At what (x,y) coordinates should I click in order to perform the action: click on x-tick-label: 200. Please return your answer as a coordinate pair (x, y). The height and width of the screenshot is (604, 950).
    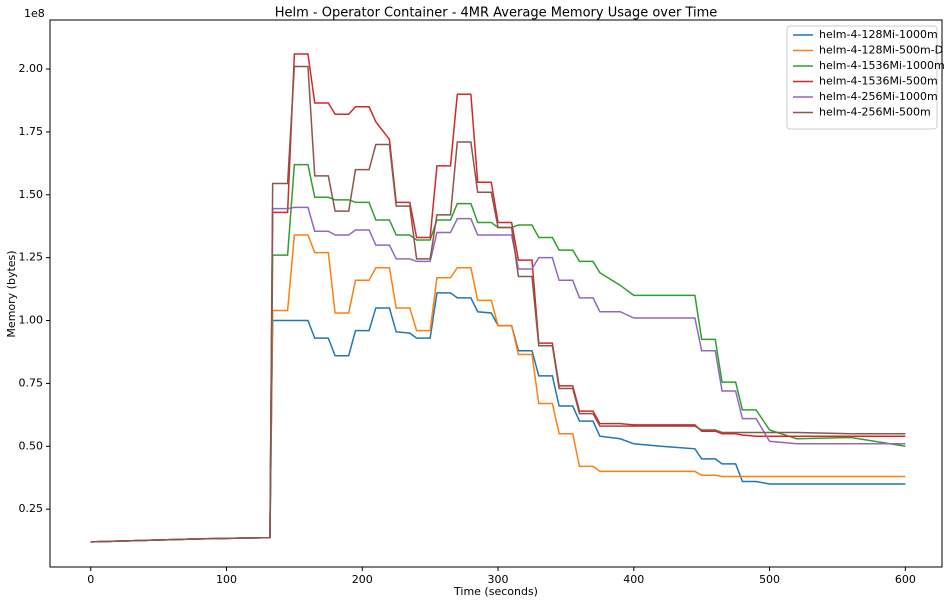
    Looking at the image, I should click on (362, 579).